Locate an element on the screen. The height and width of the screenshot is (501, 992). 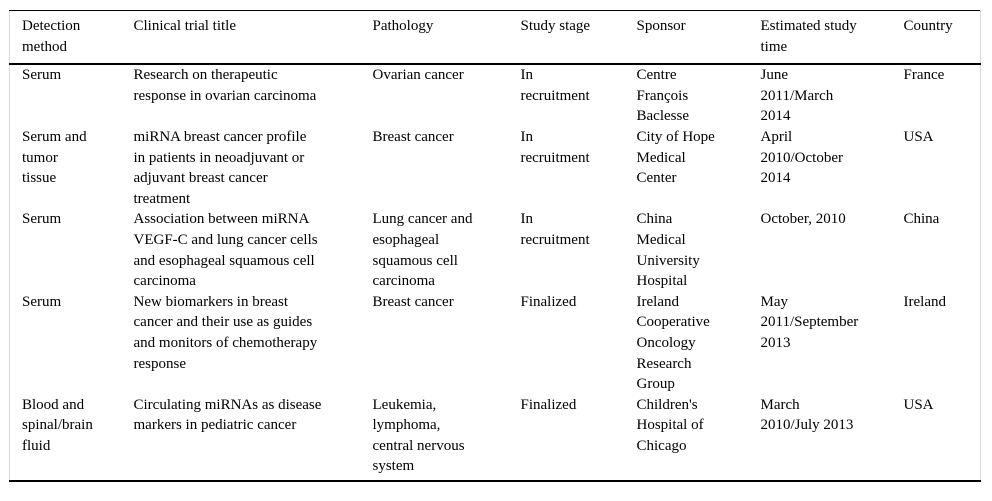
cell-country: Ireland is located at coordinates (924, 301).